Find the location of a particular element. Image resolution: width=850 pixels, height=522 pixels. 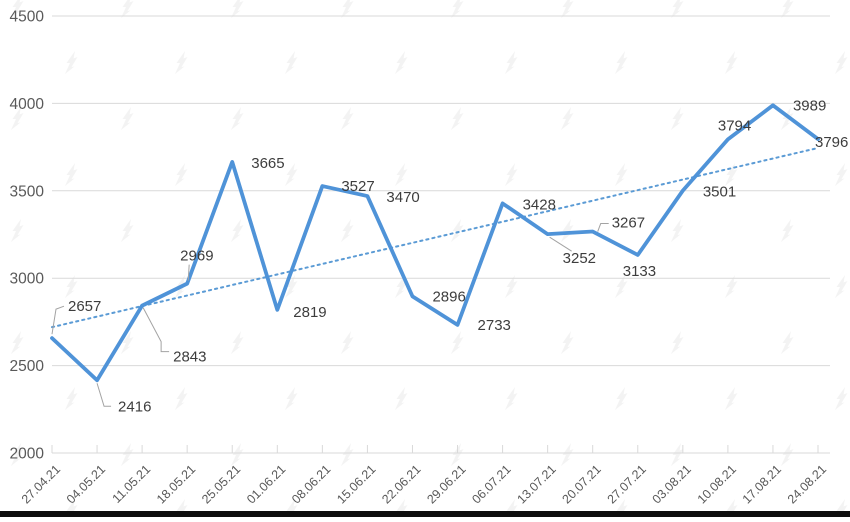

data-point-label: 2969 is located at coordinates (196, 256).